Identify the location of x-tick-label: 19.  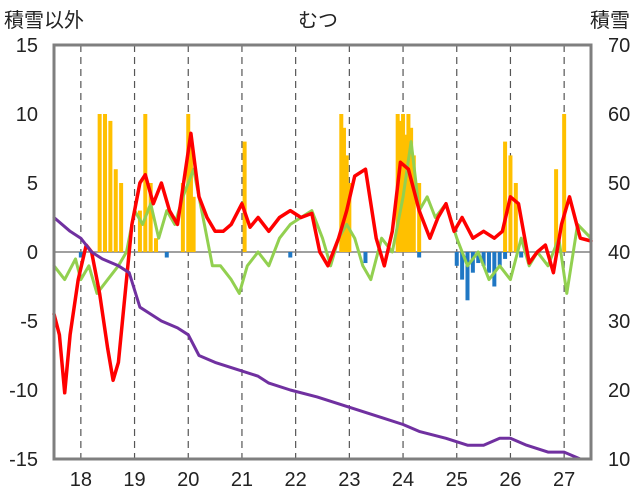
(134, 480).